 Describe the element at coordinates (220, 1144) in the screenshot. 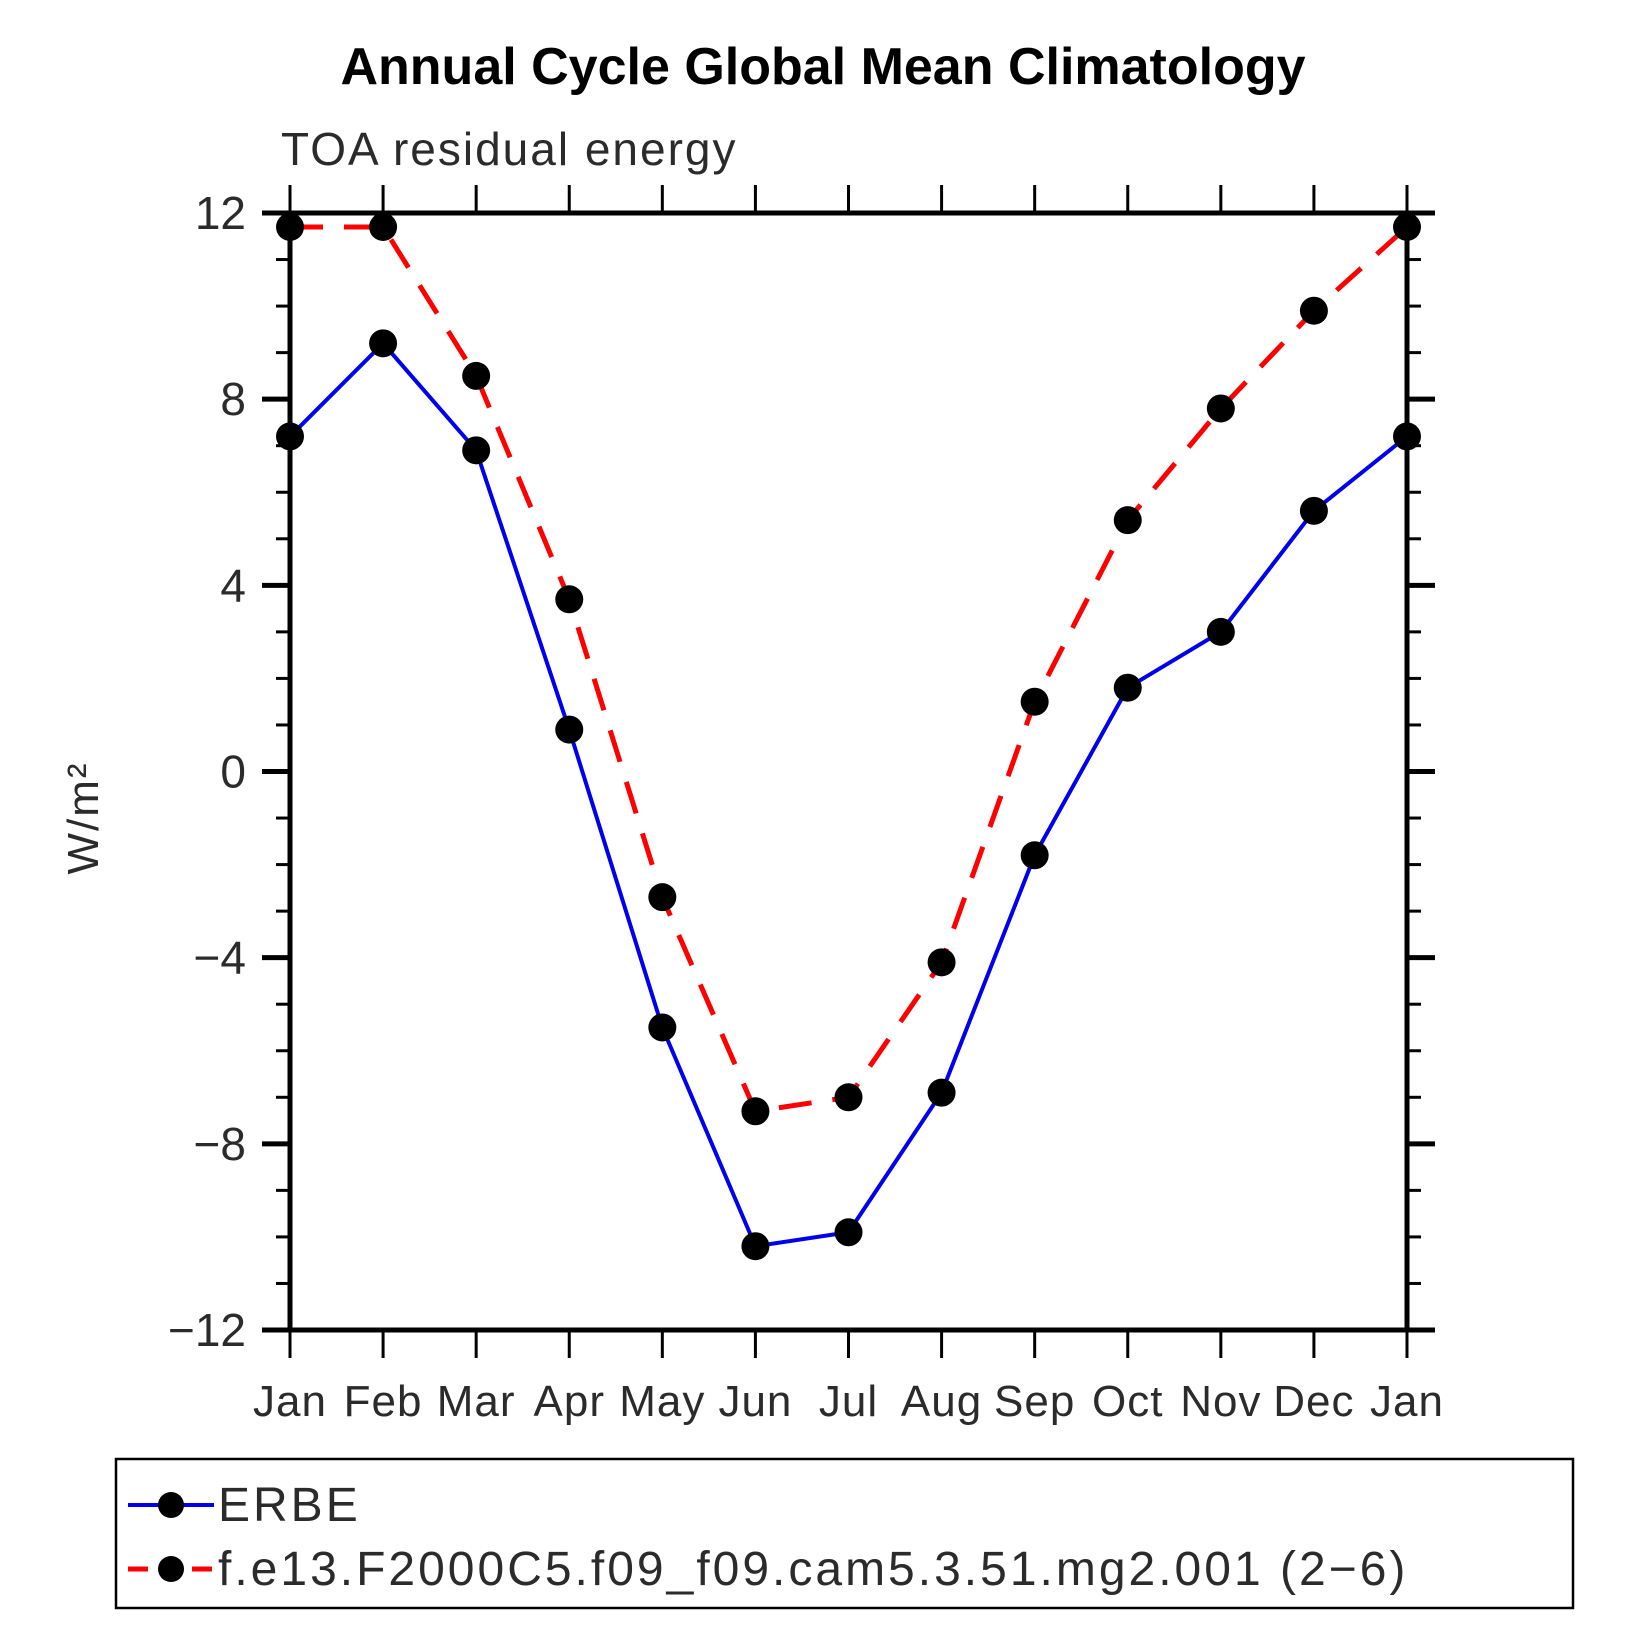

I see `y-tick-label: −8` at that location.